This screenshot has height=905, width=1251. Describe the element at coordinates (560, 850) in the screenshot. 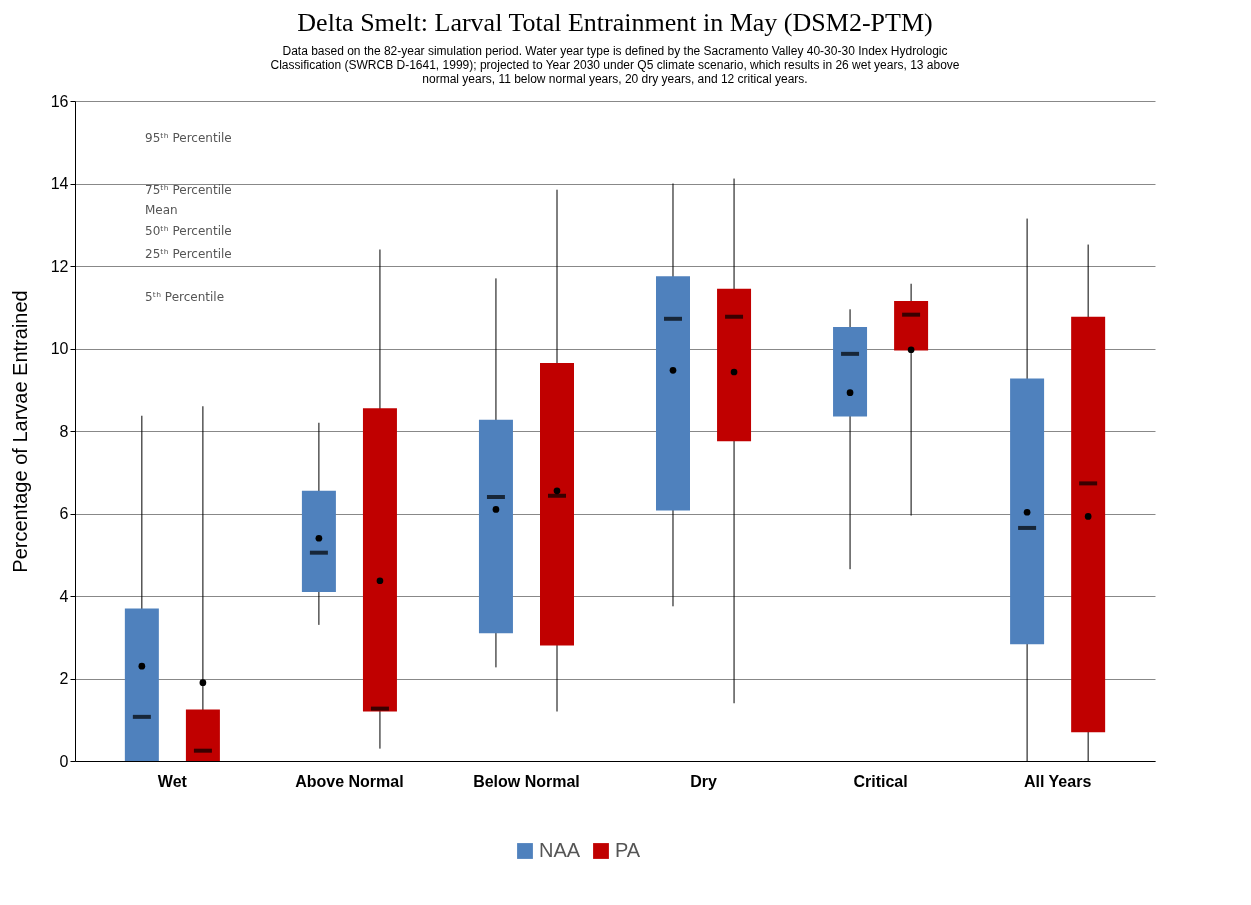

I see `legend-label: NAA` at that location.